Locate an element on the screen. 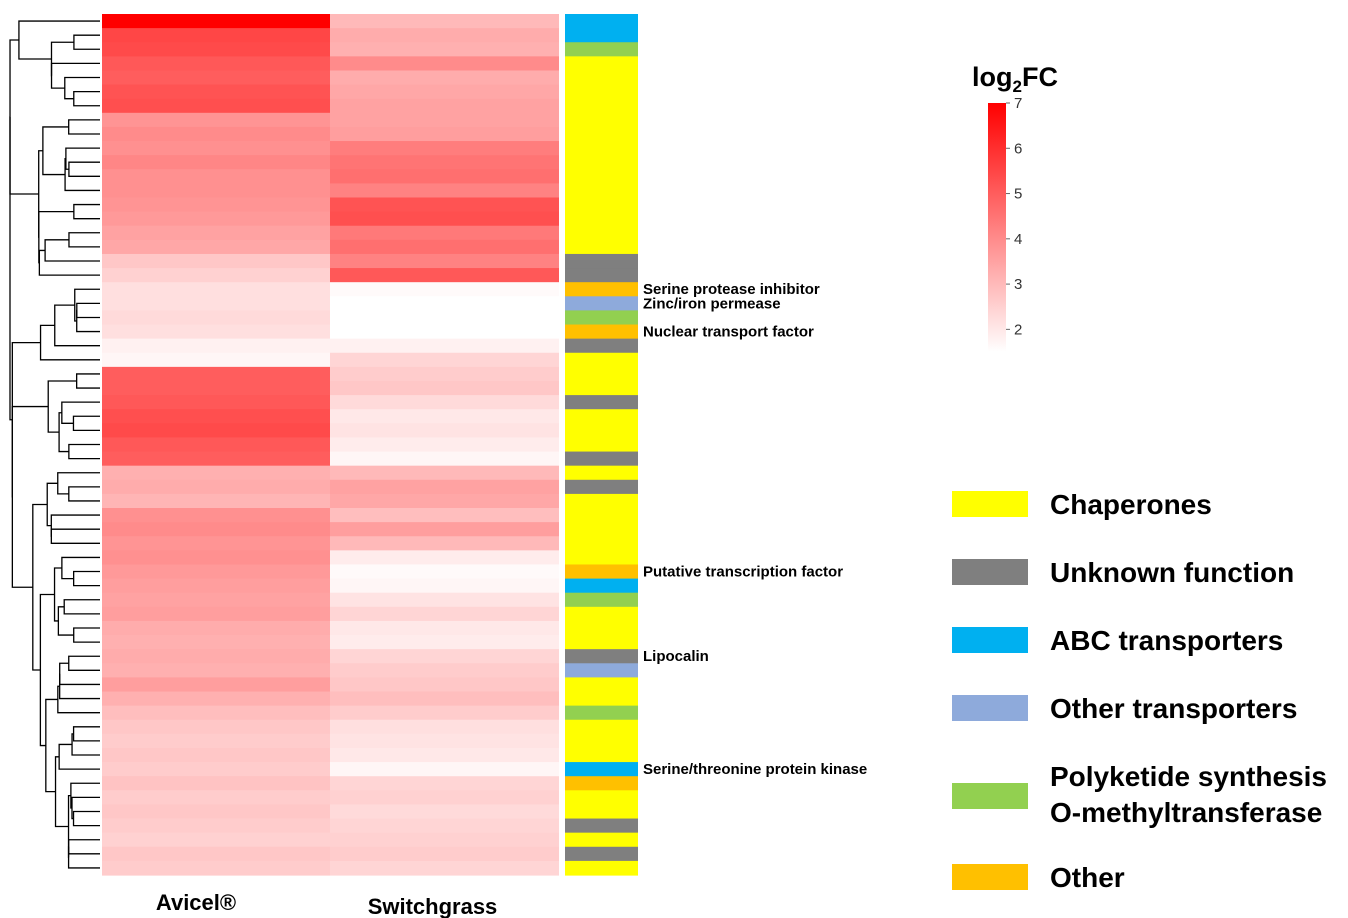 This screenshot has width=1348, height=918. annotation-label-1: Zinc/iron permease is located at coordinates (712, 303).